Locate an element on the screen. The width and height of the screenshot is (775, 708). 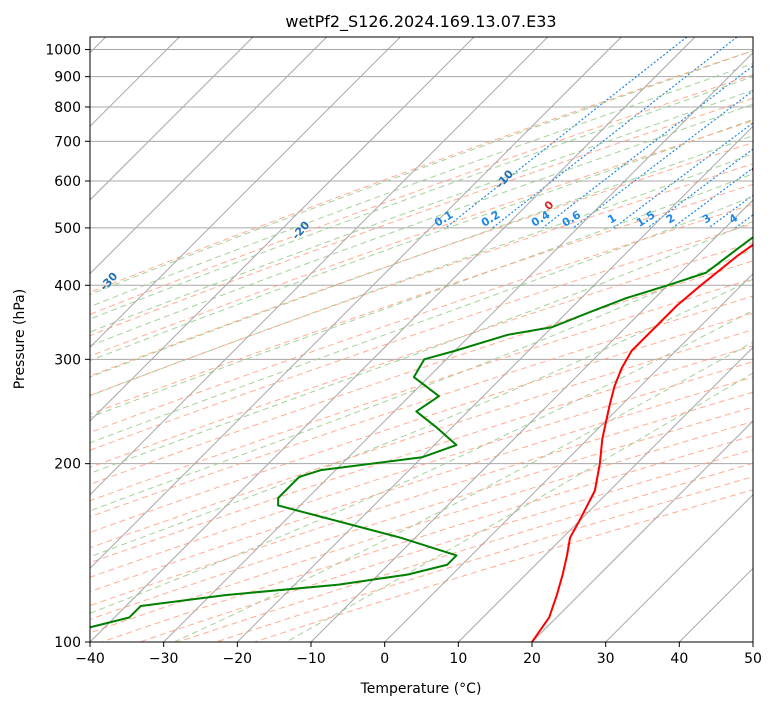
y-tick-label: 300 is located at coordinates (67, 360).